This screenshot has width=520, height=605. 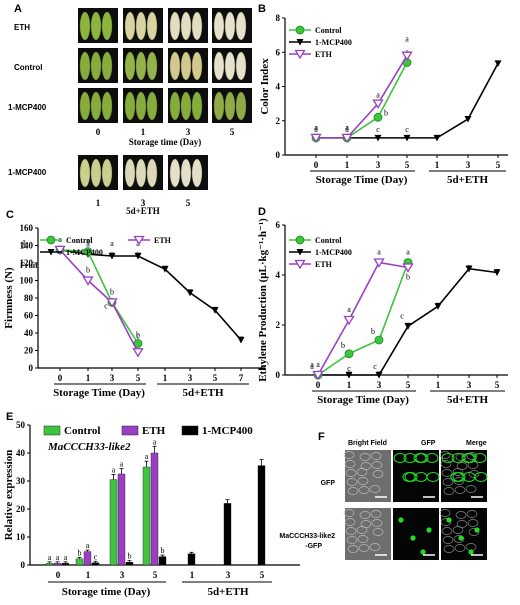 I want to click on C-ytick-2: 40, so click(x=29, y=333).